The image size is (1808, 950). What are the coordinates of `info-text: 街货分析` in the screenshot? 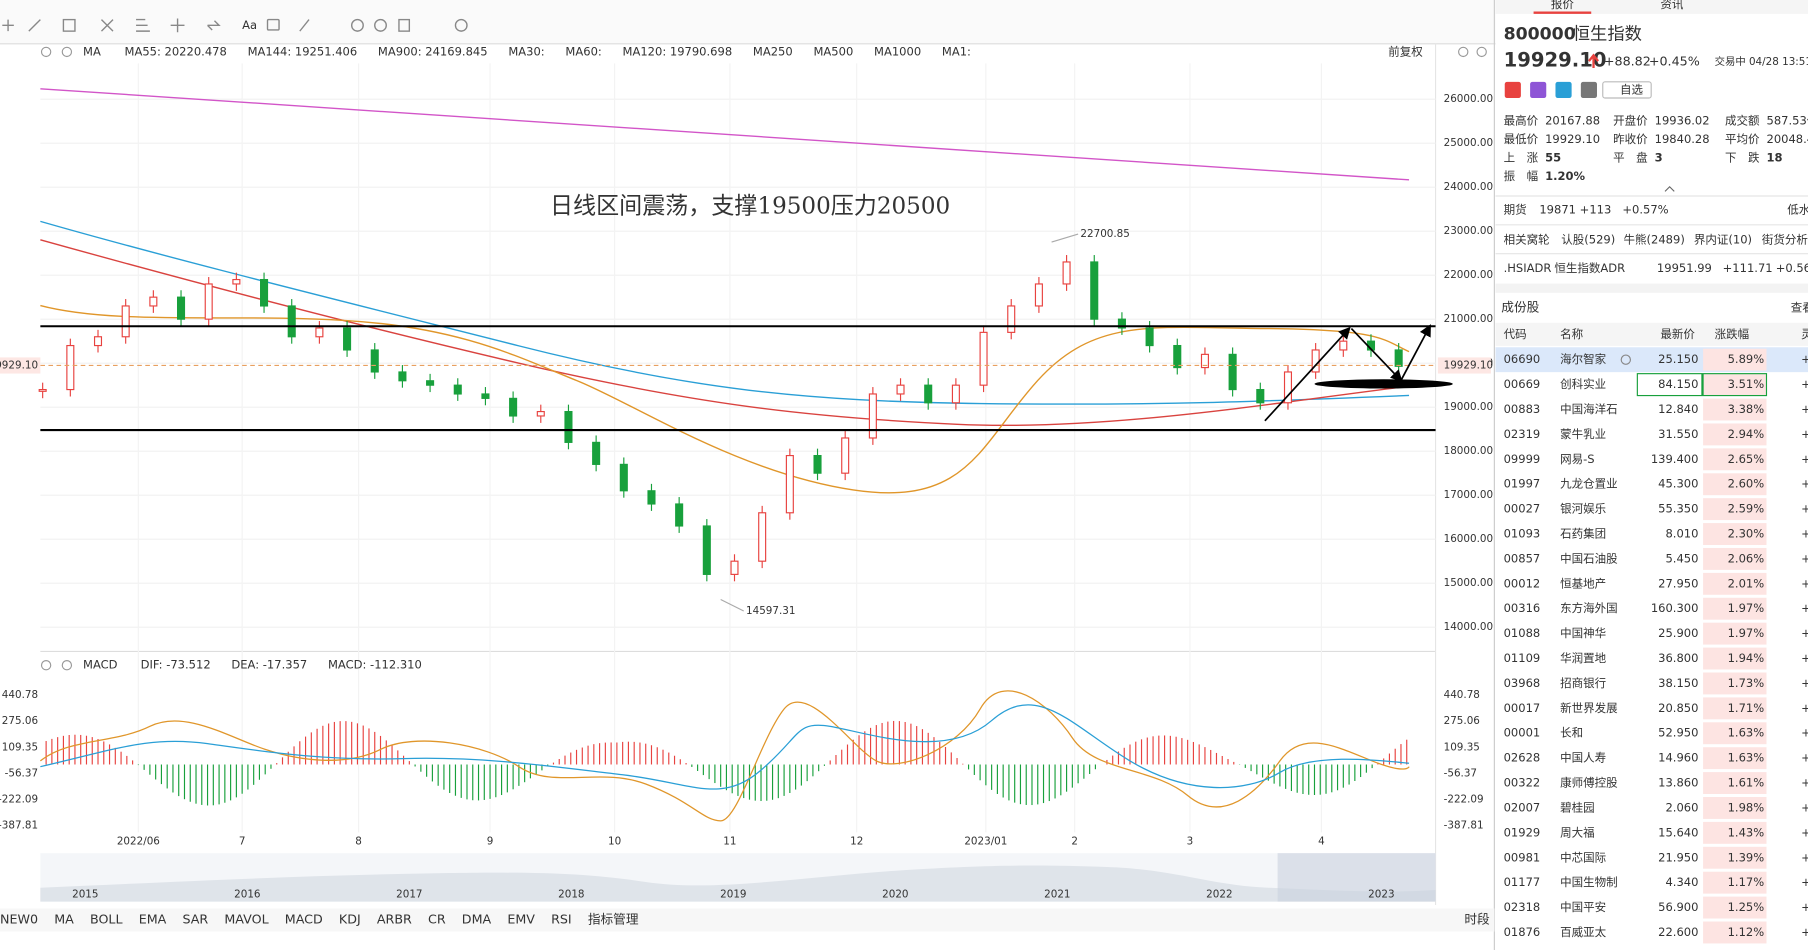 It's located at (1785, 239).